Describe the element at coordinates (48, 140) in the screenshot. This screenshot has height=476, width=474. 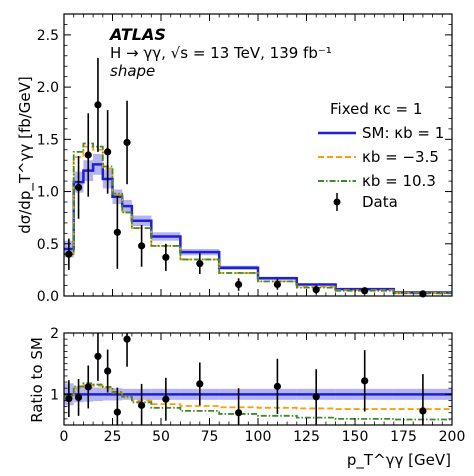
I see `y-tick-label: 1.5` at that location.